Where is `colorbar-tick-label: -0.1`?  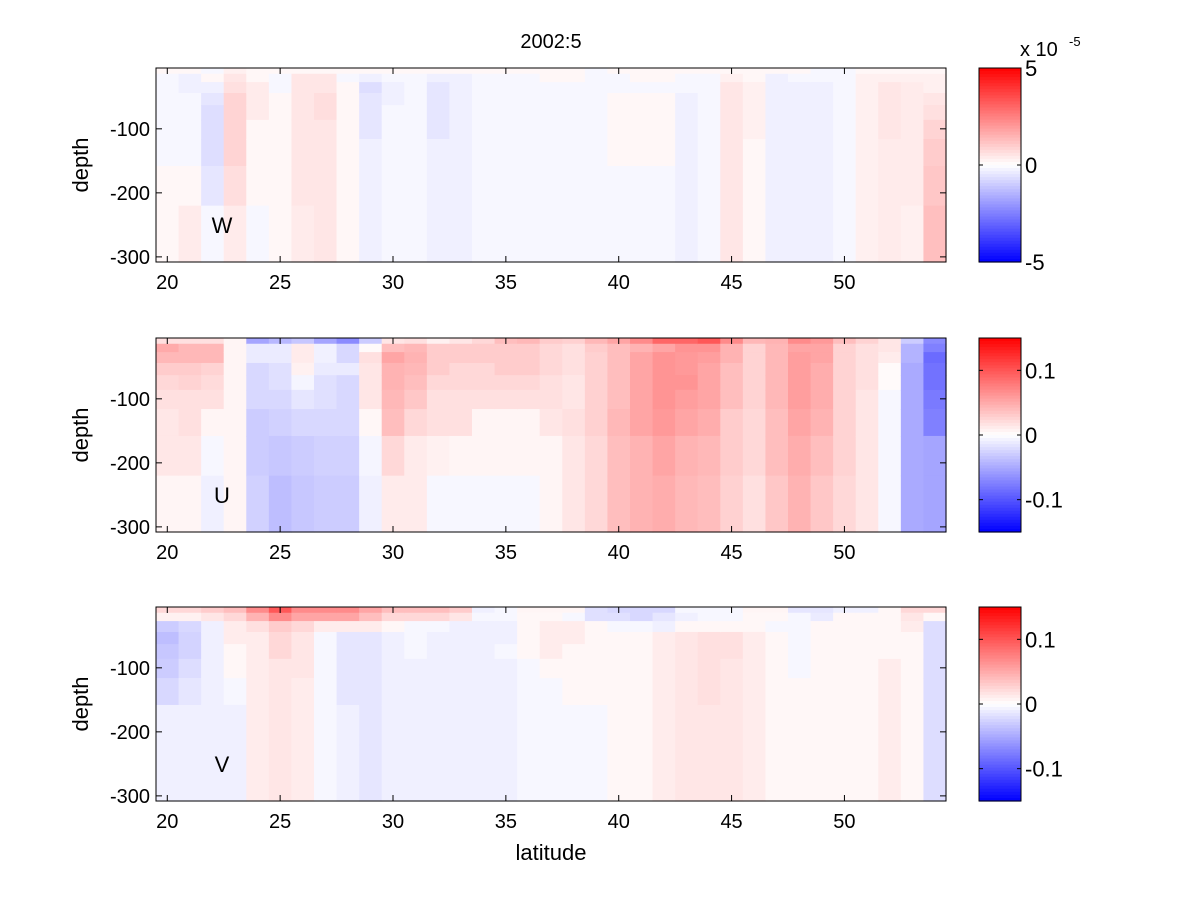
colorbar-tick-label: -0.1 is located at coordinates (1044, 500).